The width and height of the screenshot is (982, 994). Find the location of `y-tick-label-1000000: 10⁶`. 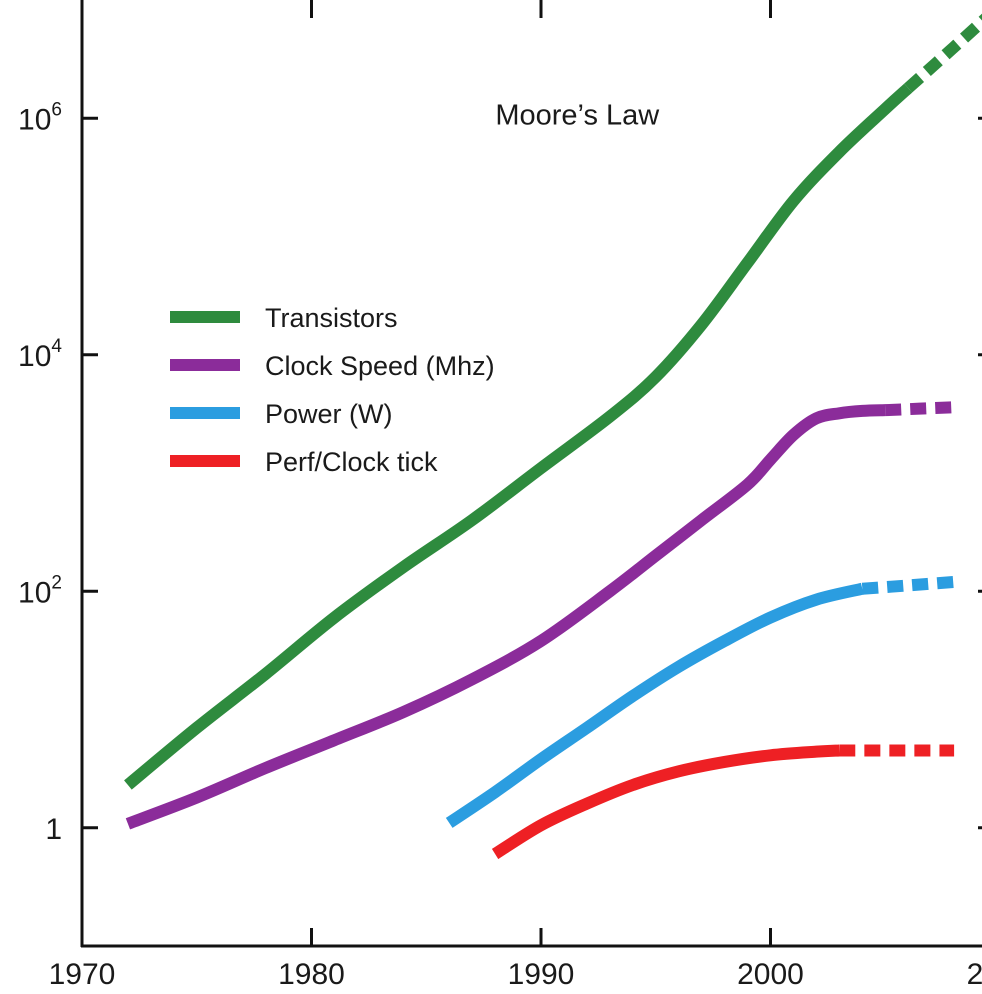

y-tick-label-1000000: 10⁶ is located at coordinates (40, 117).